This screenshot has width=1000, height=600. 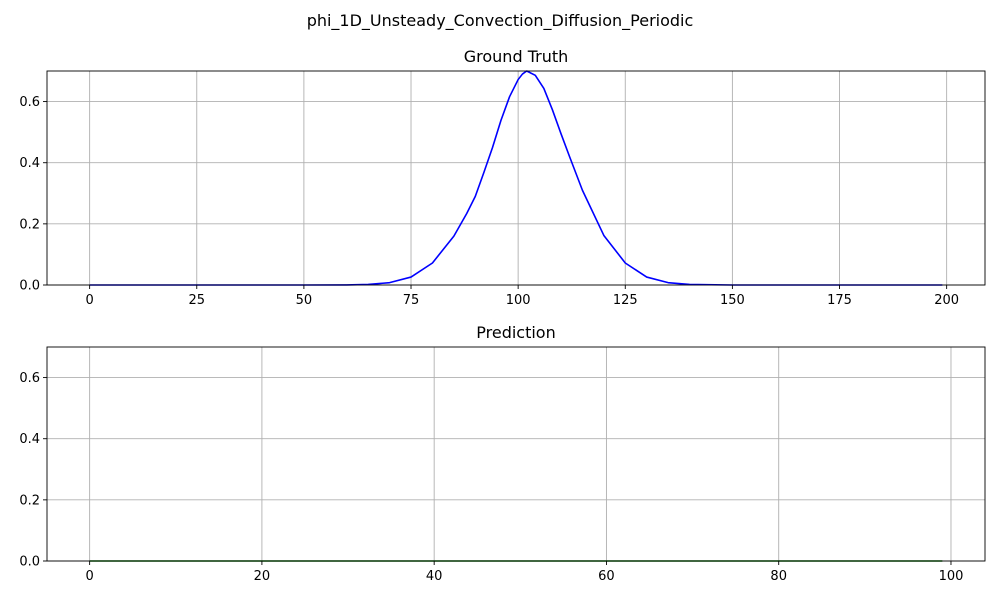 I want to click on x-tick-label: 75, so click(x=411, y=300).